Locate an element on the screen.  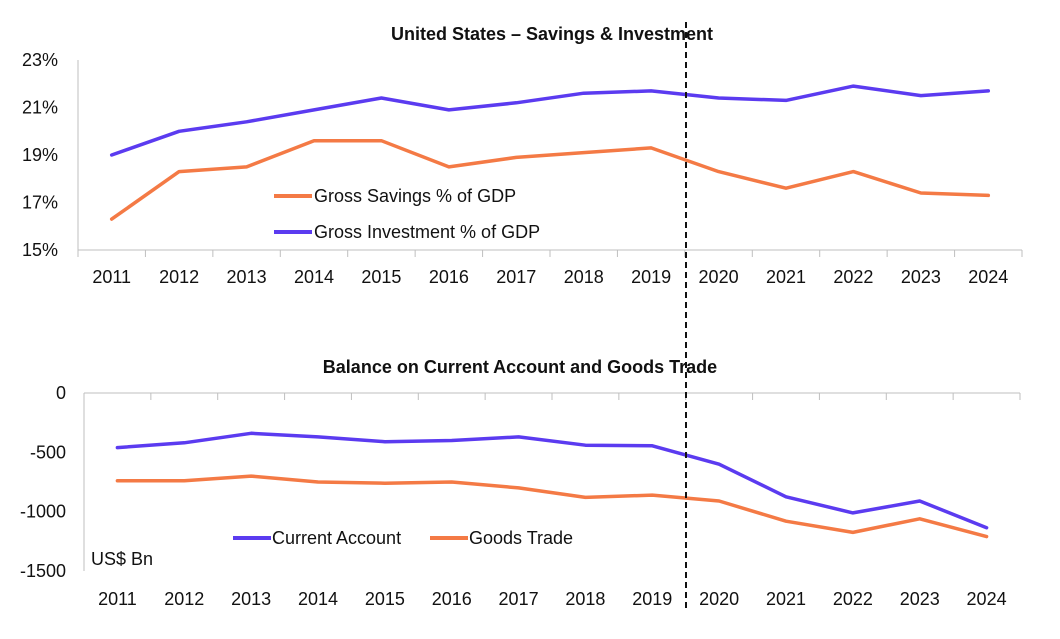
bottom-series-lines is located at coordinates (552, 485).